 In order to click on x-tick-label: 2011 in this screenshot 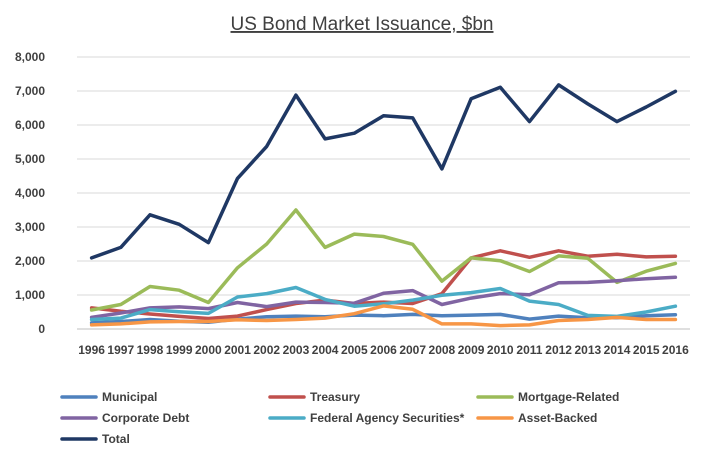, I will do `click(529, 350)`.